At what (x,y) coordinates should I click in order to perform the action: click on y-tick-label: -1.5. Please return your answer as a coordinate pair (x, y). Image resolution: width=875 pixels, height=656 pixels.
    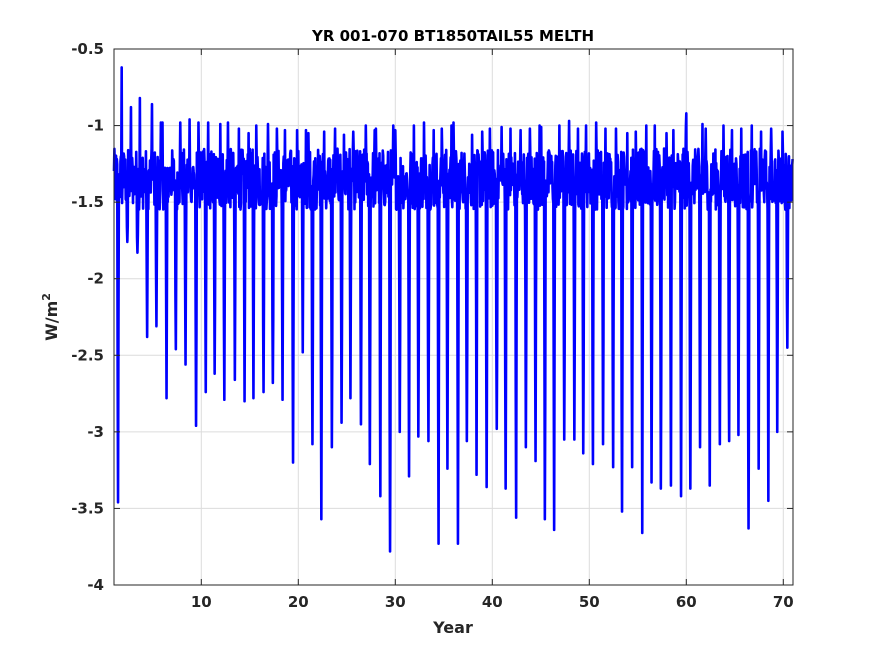
    Looking at the image, I should click on (87, 202).